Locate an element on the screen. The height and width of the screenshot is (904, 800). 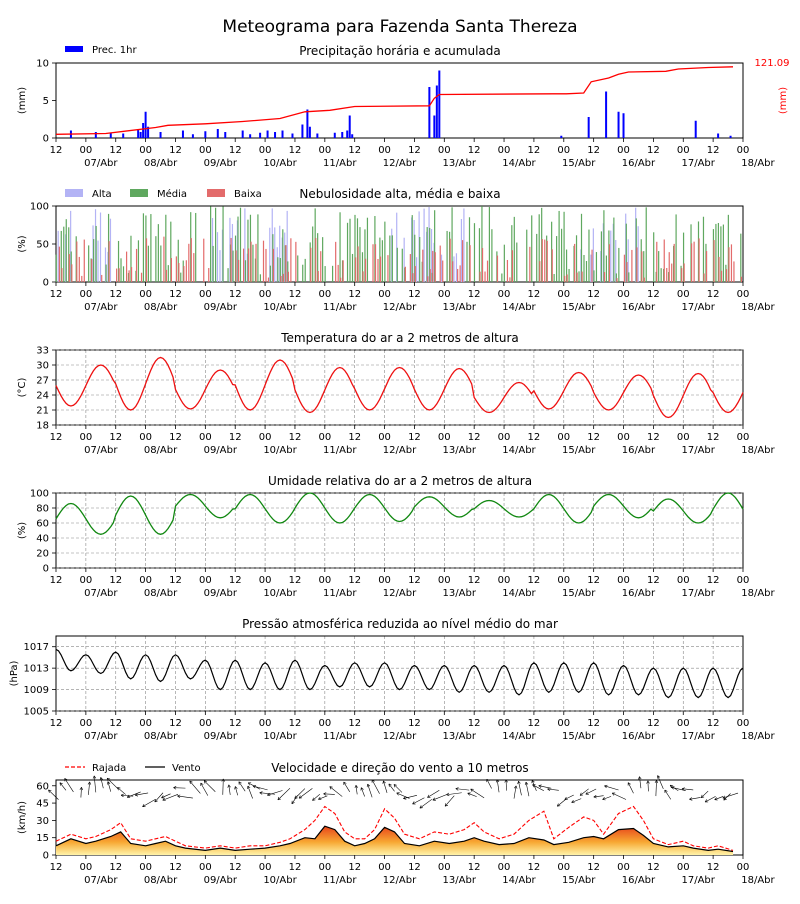
x-date-label: 13/Abr is located at coordinates (460, 736).